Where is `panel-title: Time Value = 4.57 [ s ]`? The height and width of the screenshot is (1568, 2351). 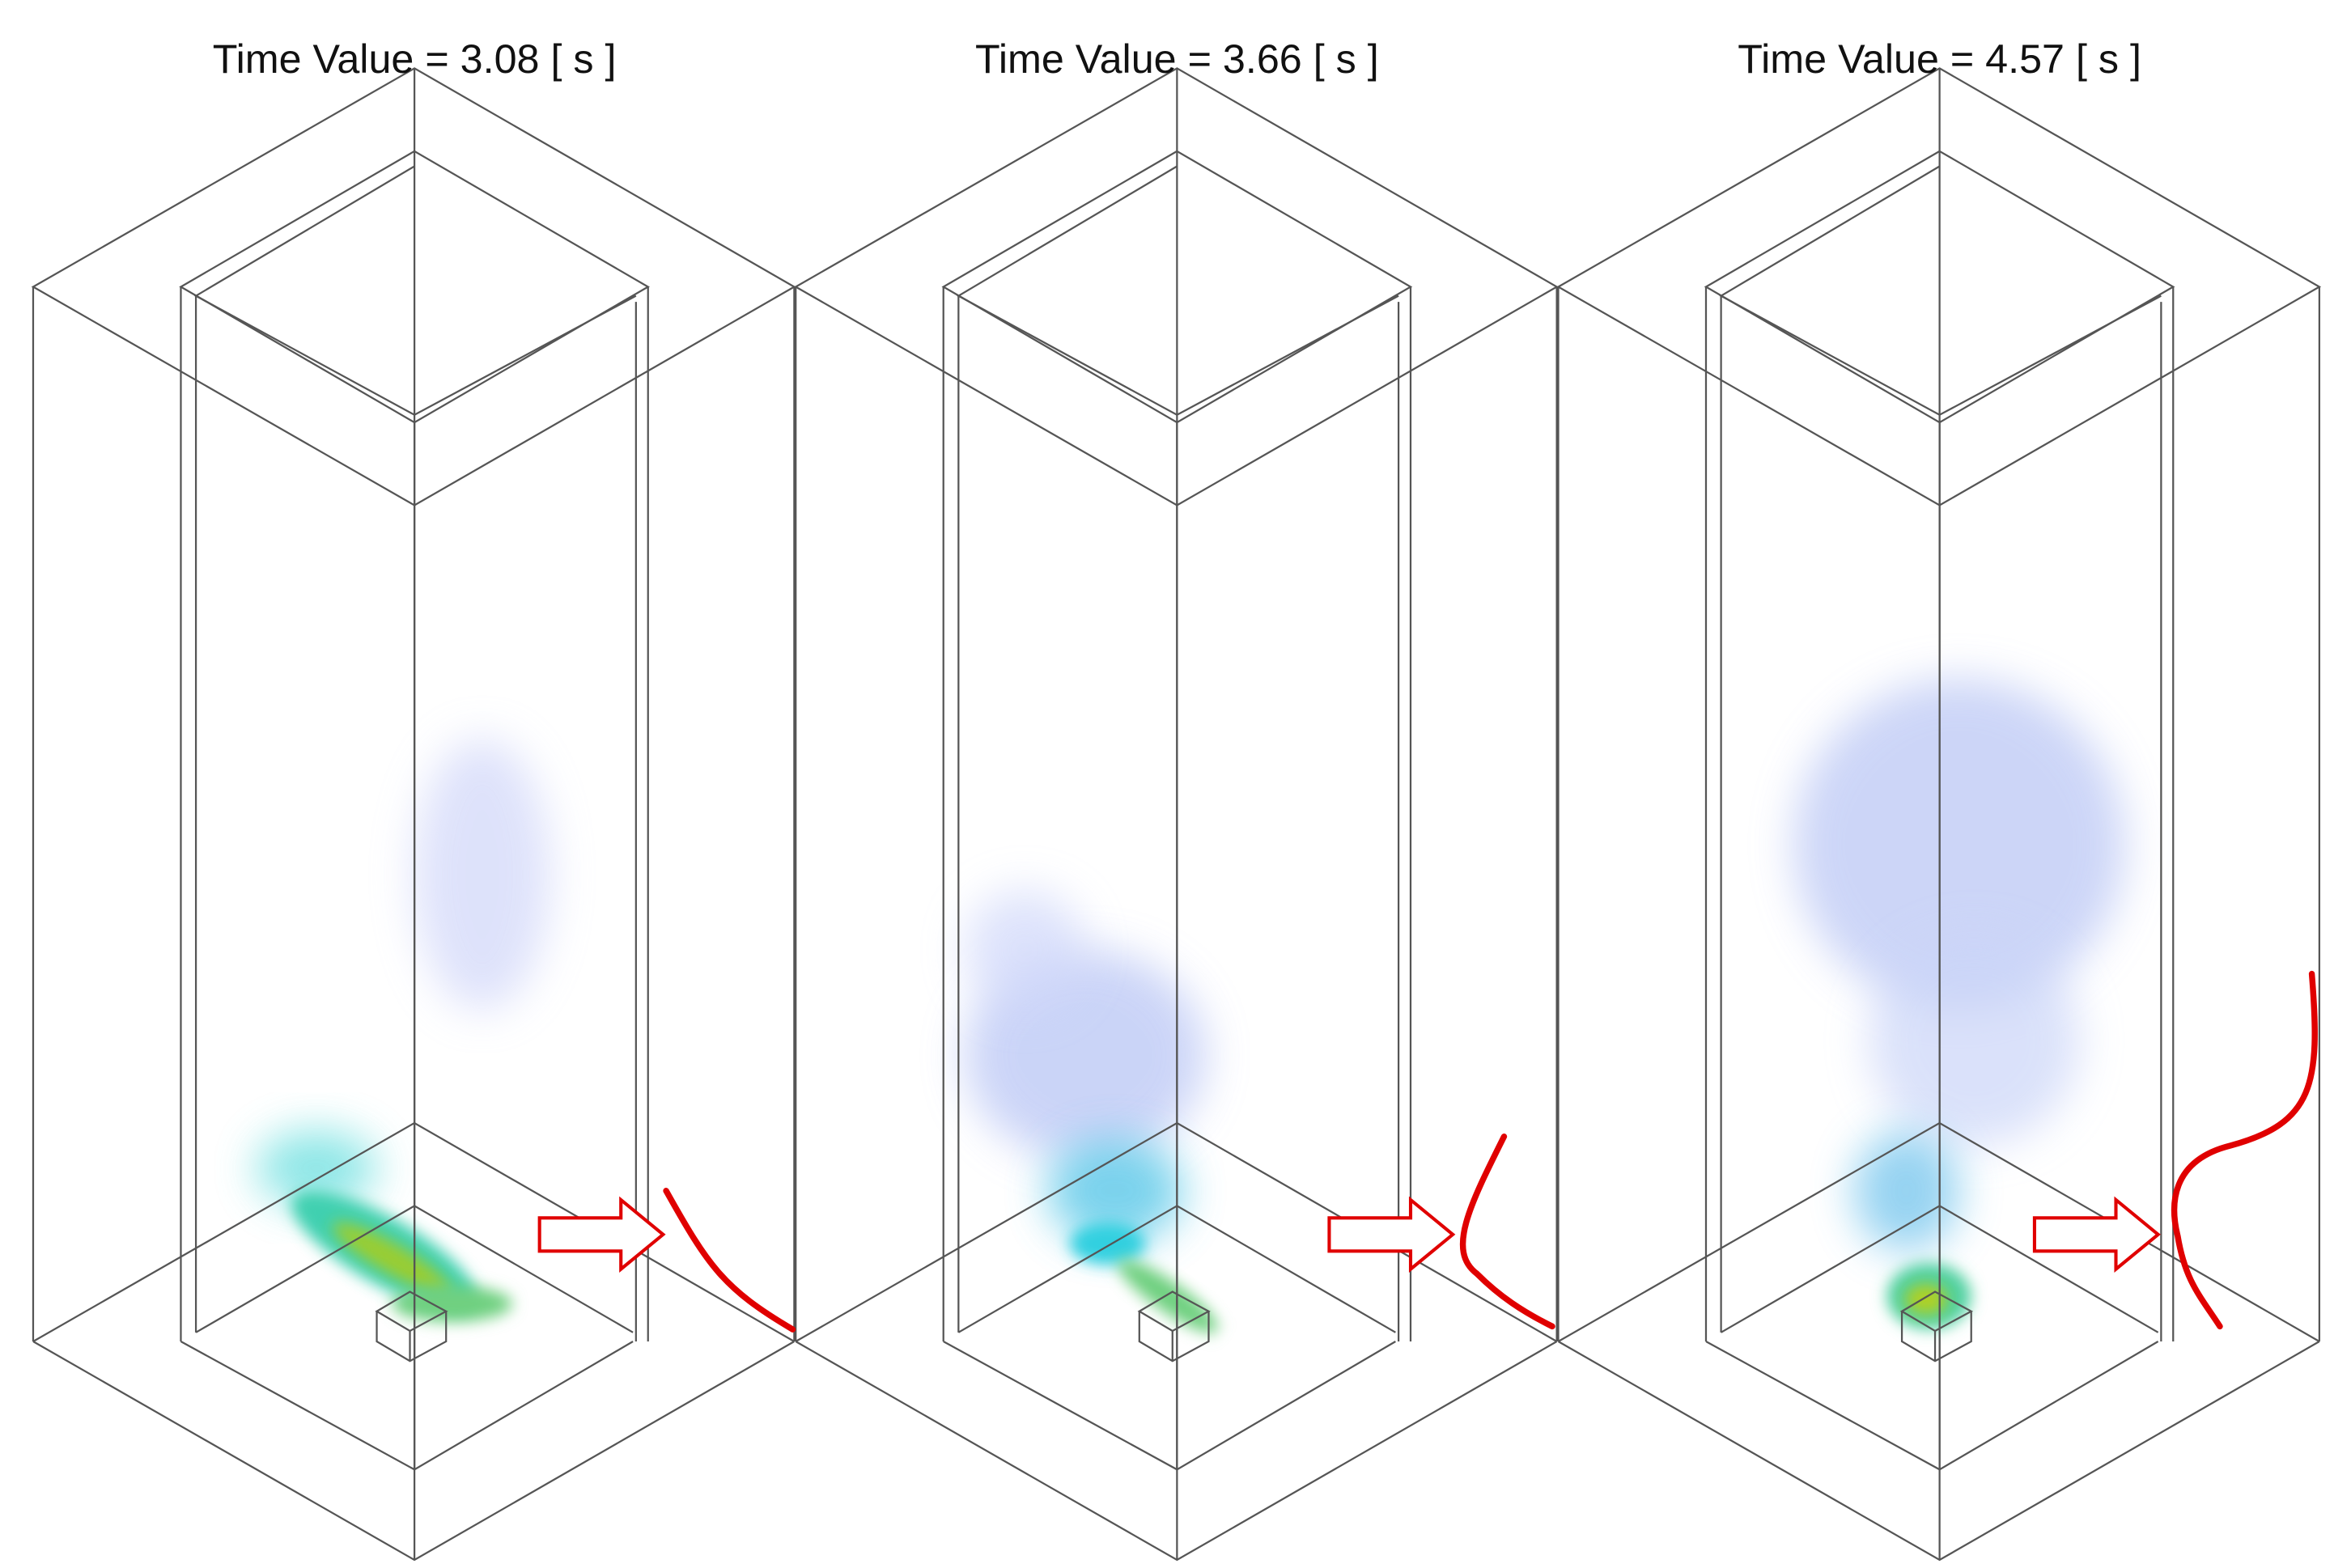 panel-title: Time Value = 4.57 [ s ] is located at coordinates (1940, 59).